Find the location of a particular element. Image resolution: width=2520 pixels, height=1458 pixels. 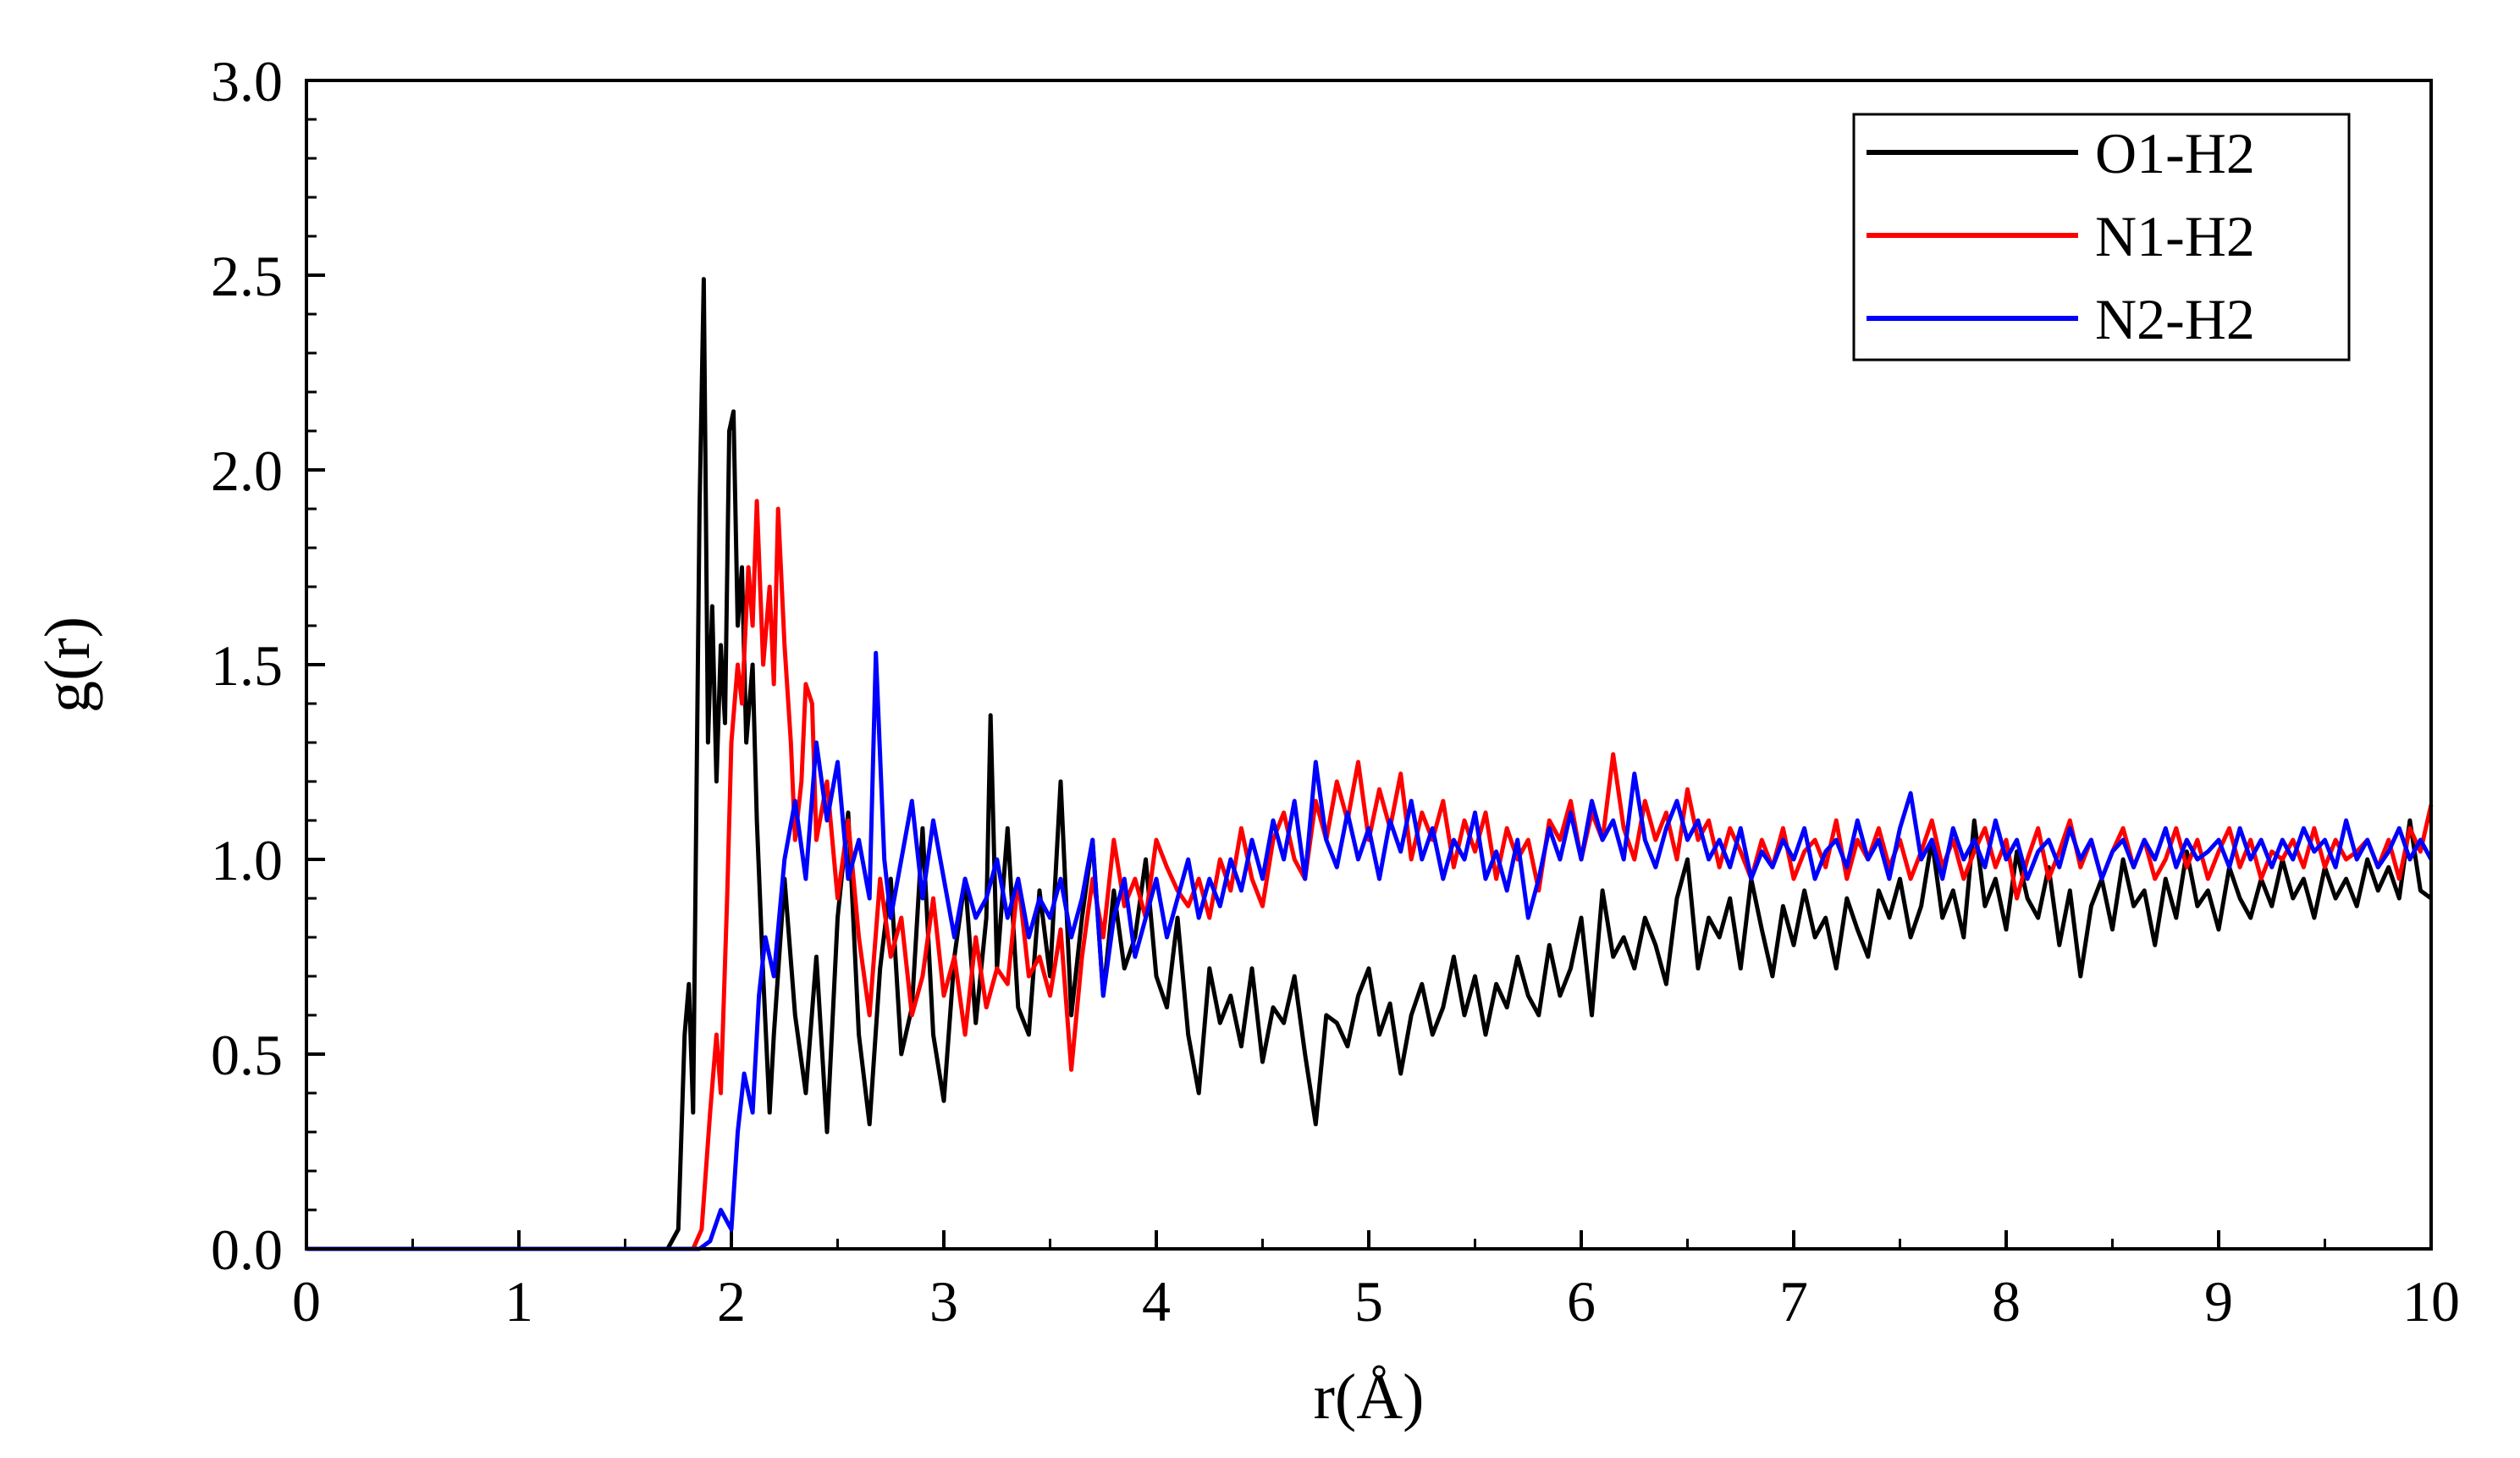

x-tick-label: 9 is located at coordinates (2218, 1301).